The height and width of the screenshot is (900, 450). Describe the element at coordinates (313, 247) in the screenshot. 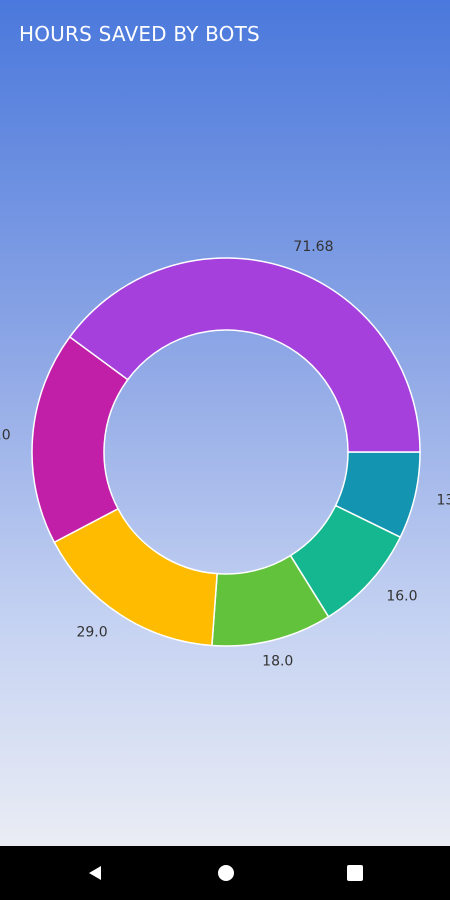

I see `data-label: 71.68` at that location.